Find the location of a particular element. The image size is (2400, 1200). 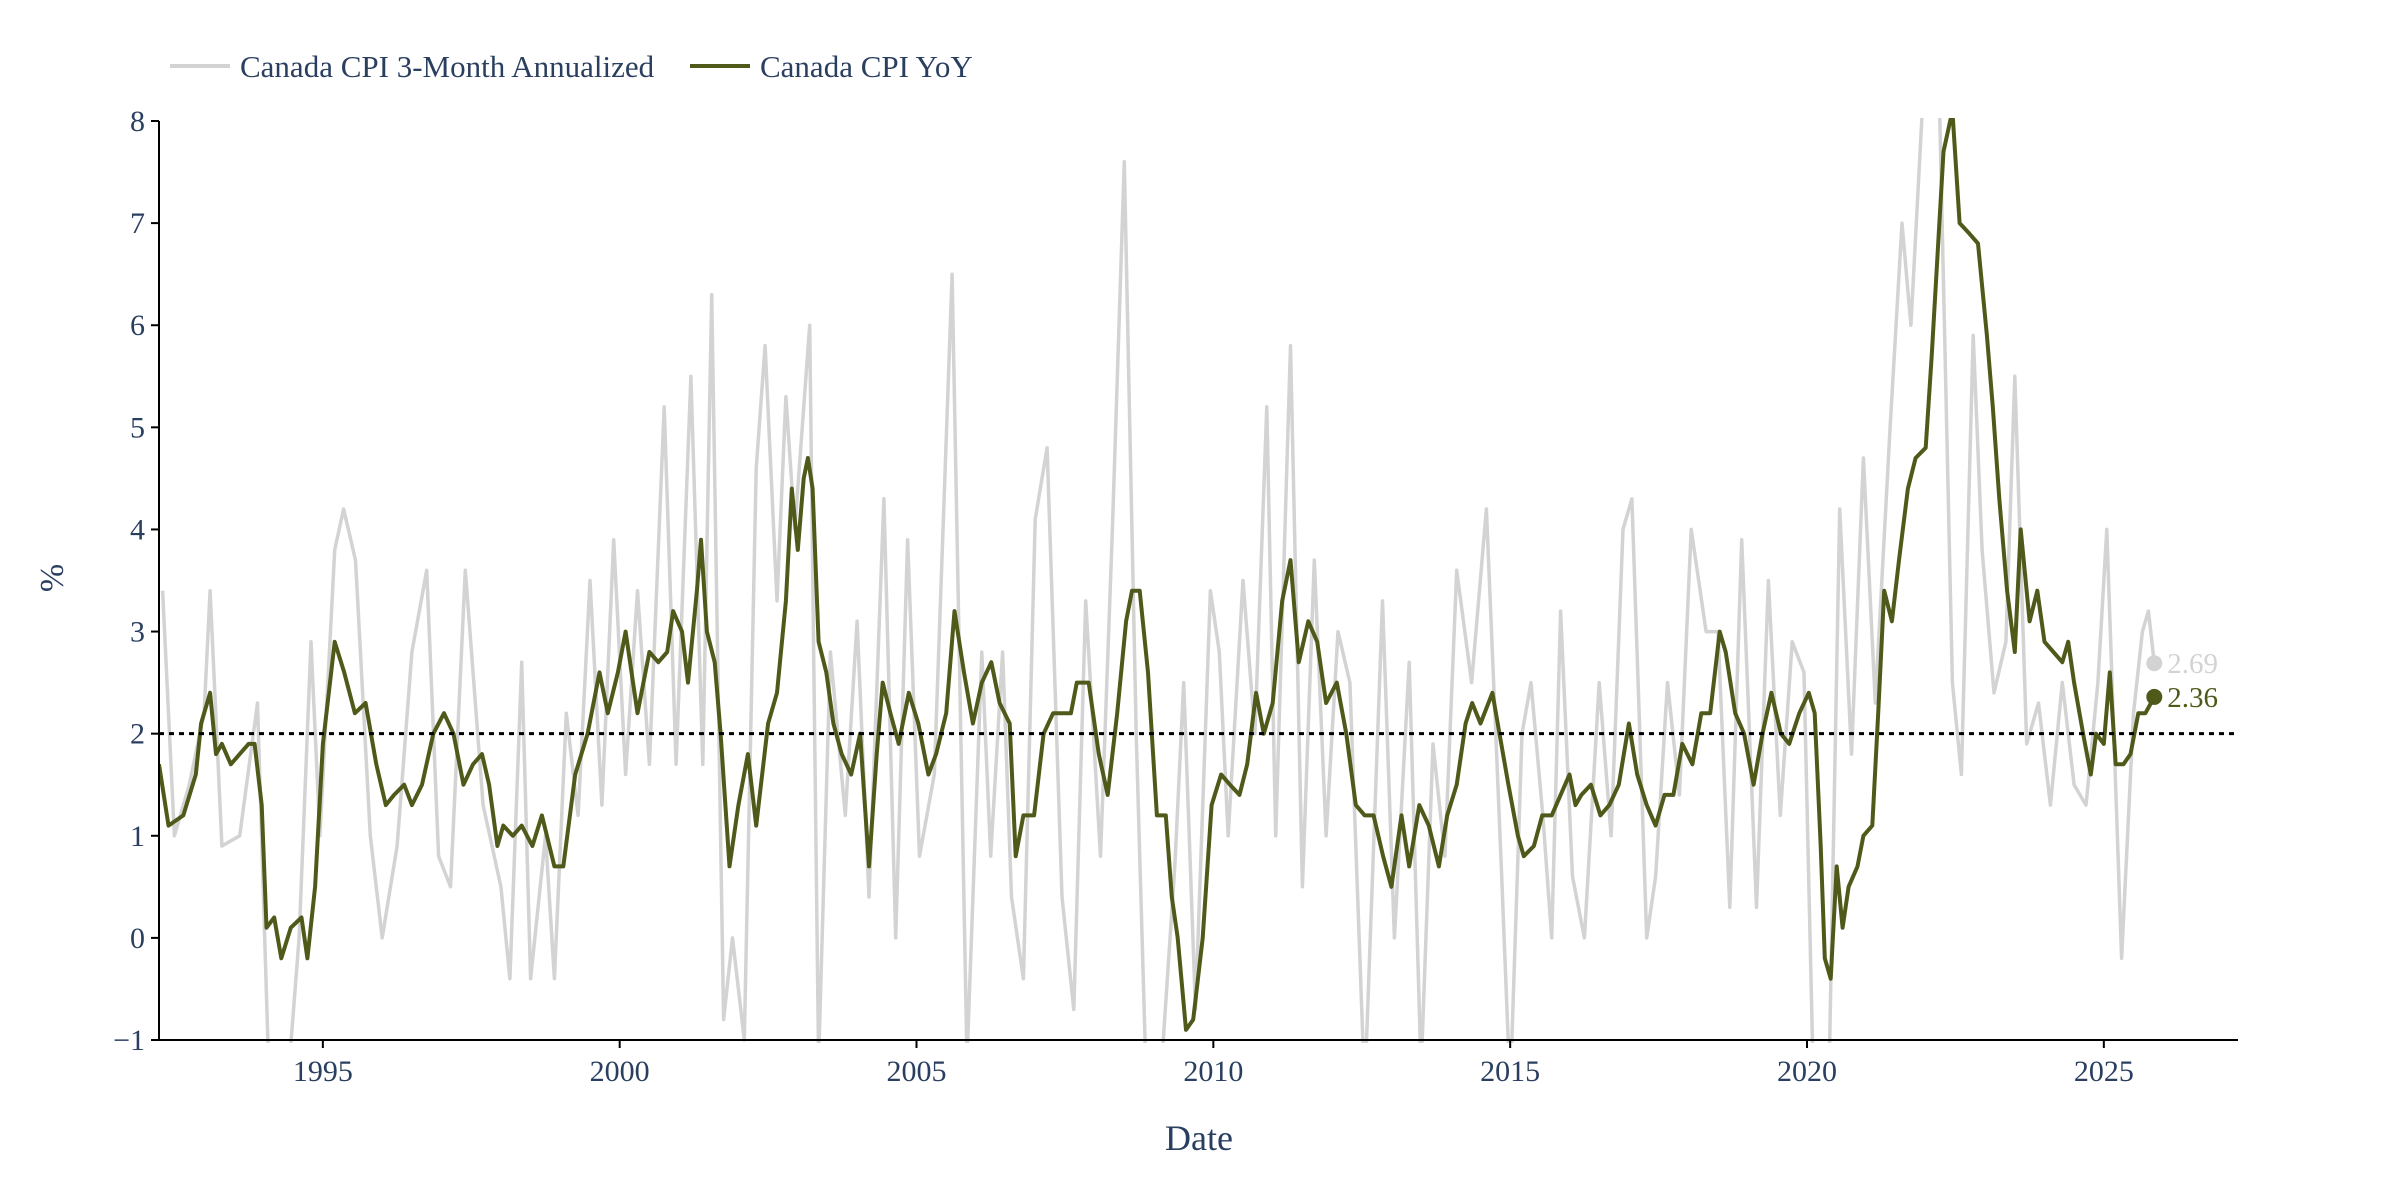

legend-label-yoy: Canada CPI YoY is located at coordinates (866, 66).